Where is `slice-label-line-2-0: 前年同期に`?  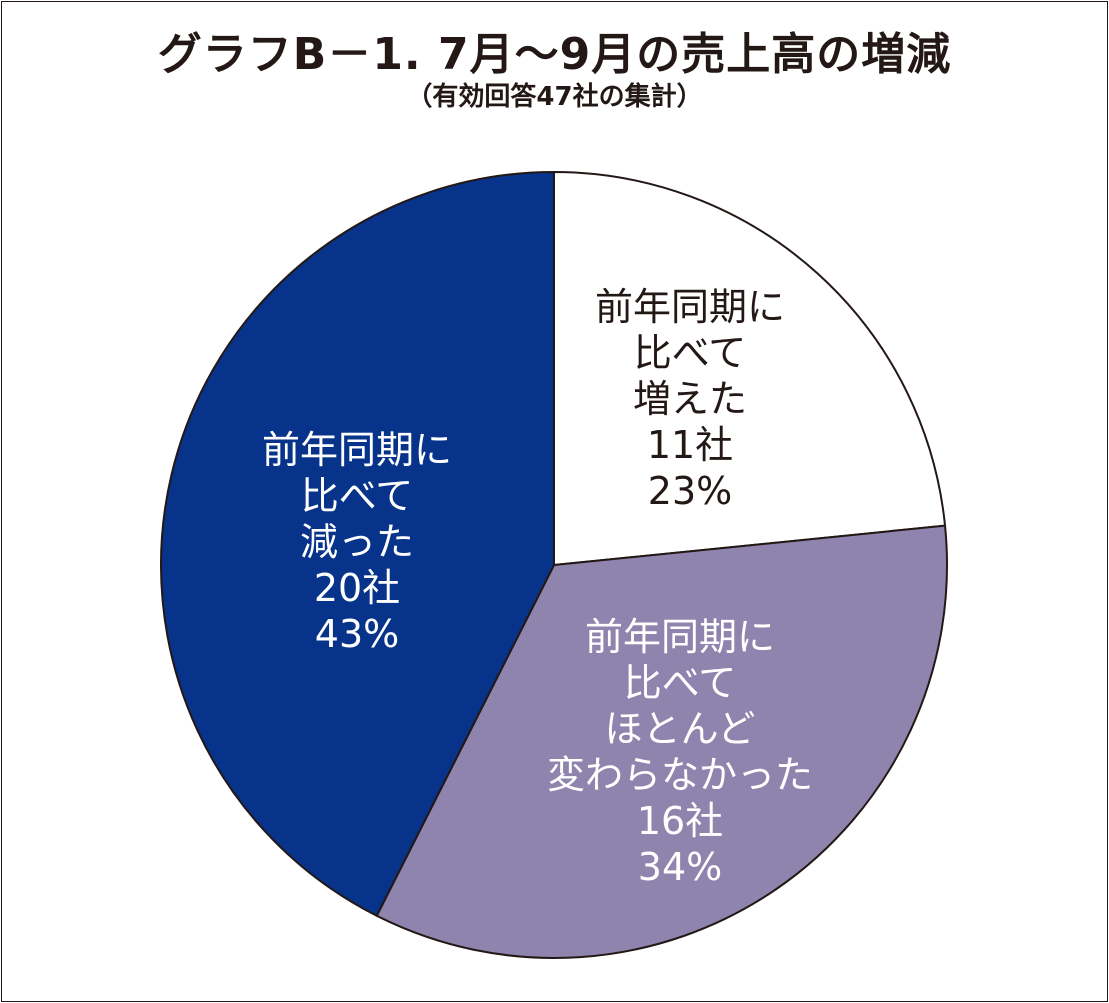 slice-label-line-2-0: 前年同期に is located at coordinates (357, 450).